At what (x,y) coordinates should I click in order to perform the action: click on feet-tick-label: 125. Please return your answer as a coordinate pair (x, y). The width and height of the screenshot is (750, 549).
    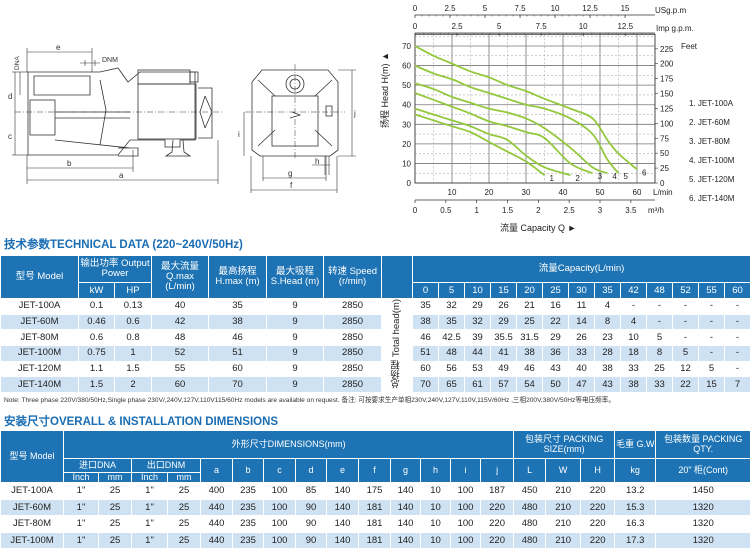
    Looking at the image, I should click on (667, 108).